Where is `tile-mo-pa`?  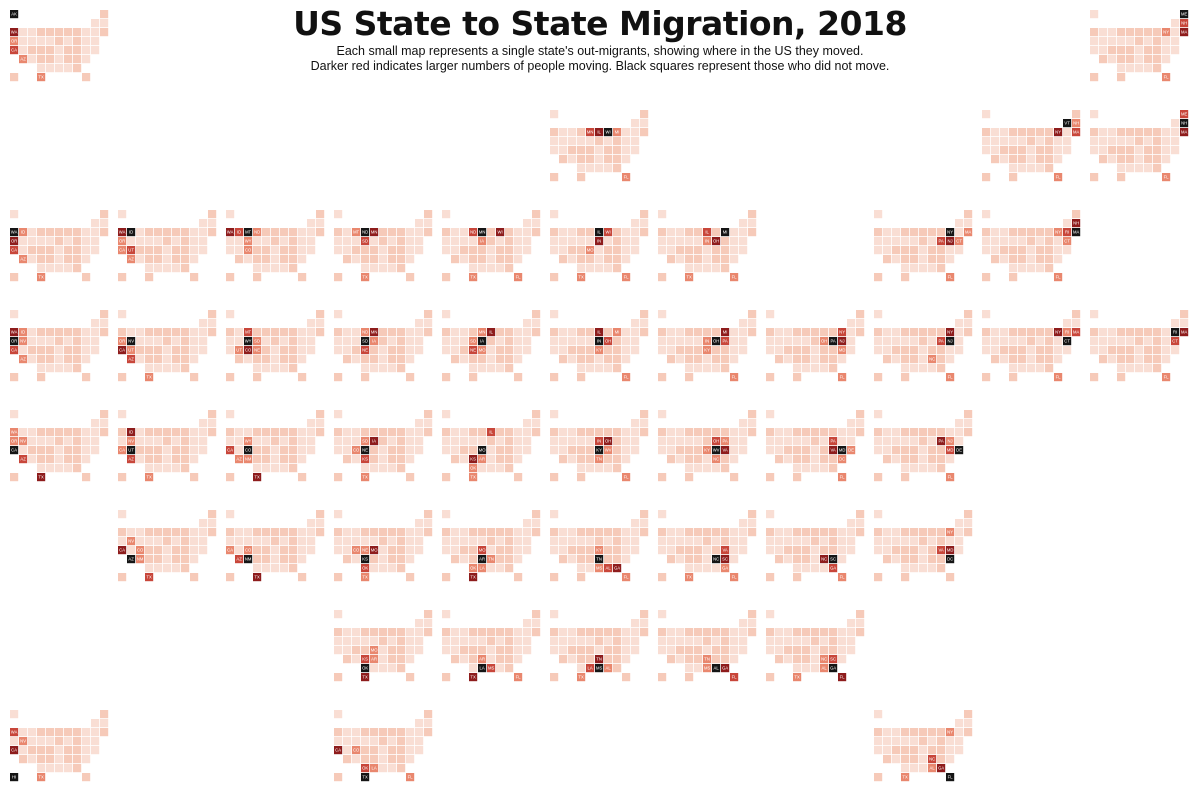
tile-mo-pa is located at coordinates (509, 441).